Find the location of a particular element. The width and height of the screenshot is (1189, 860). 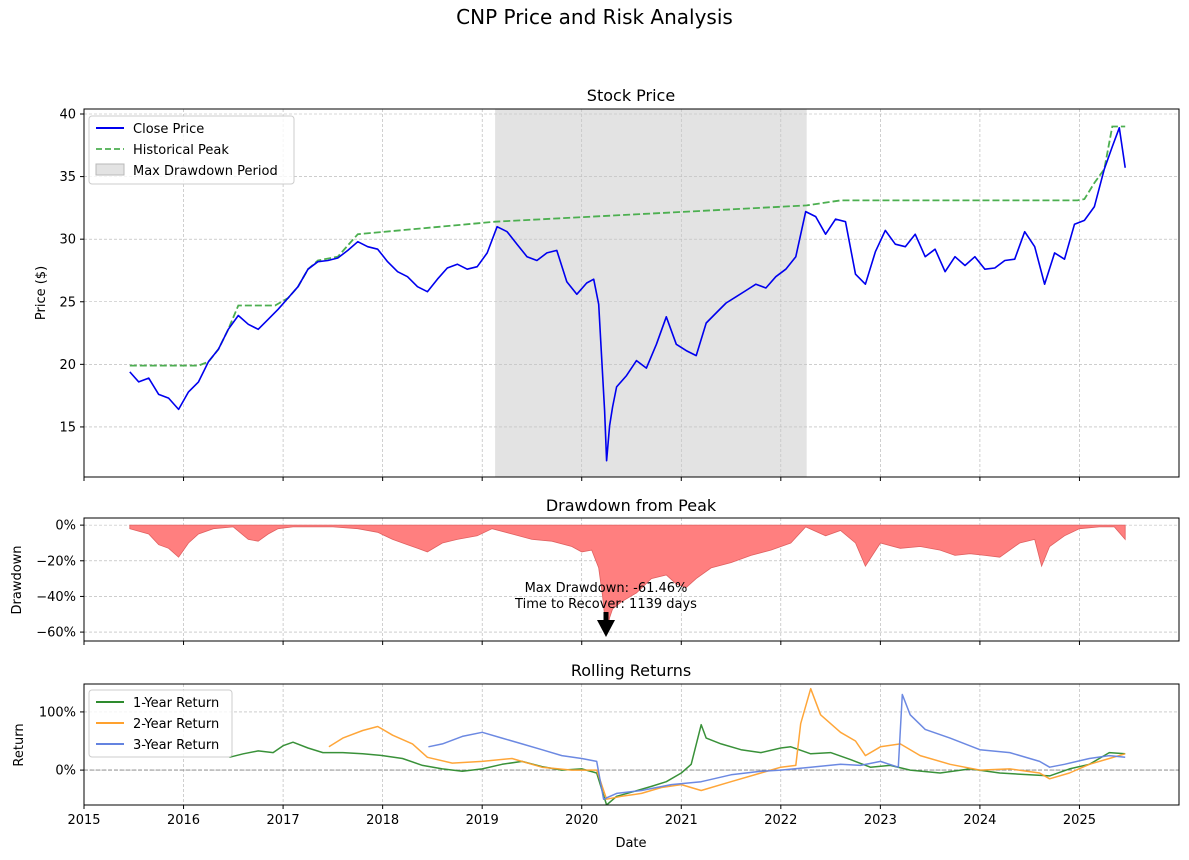

returns-series-group is located at coordinates (631, 746).